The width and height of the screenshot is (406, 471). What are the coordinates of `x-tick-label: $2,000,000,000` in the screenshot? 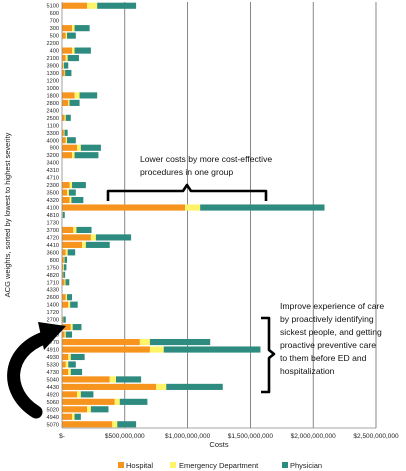 It's located at (314, 436).